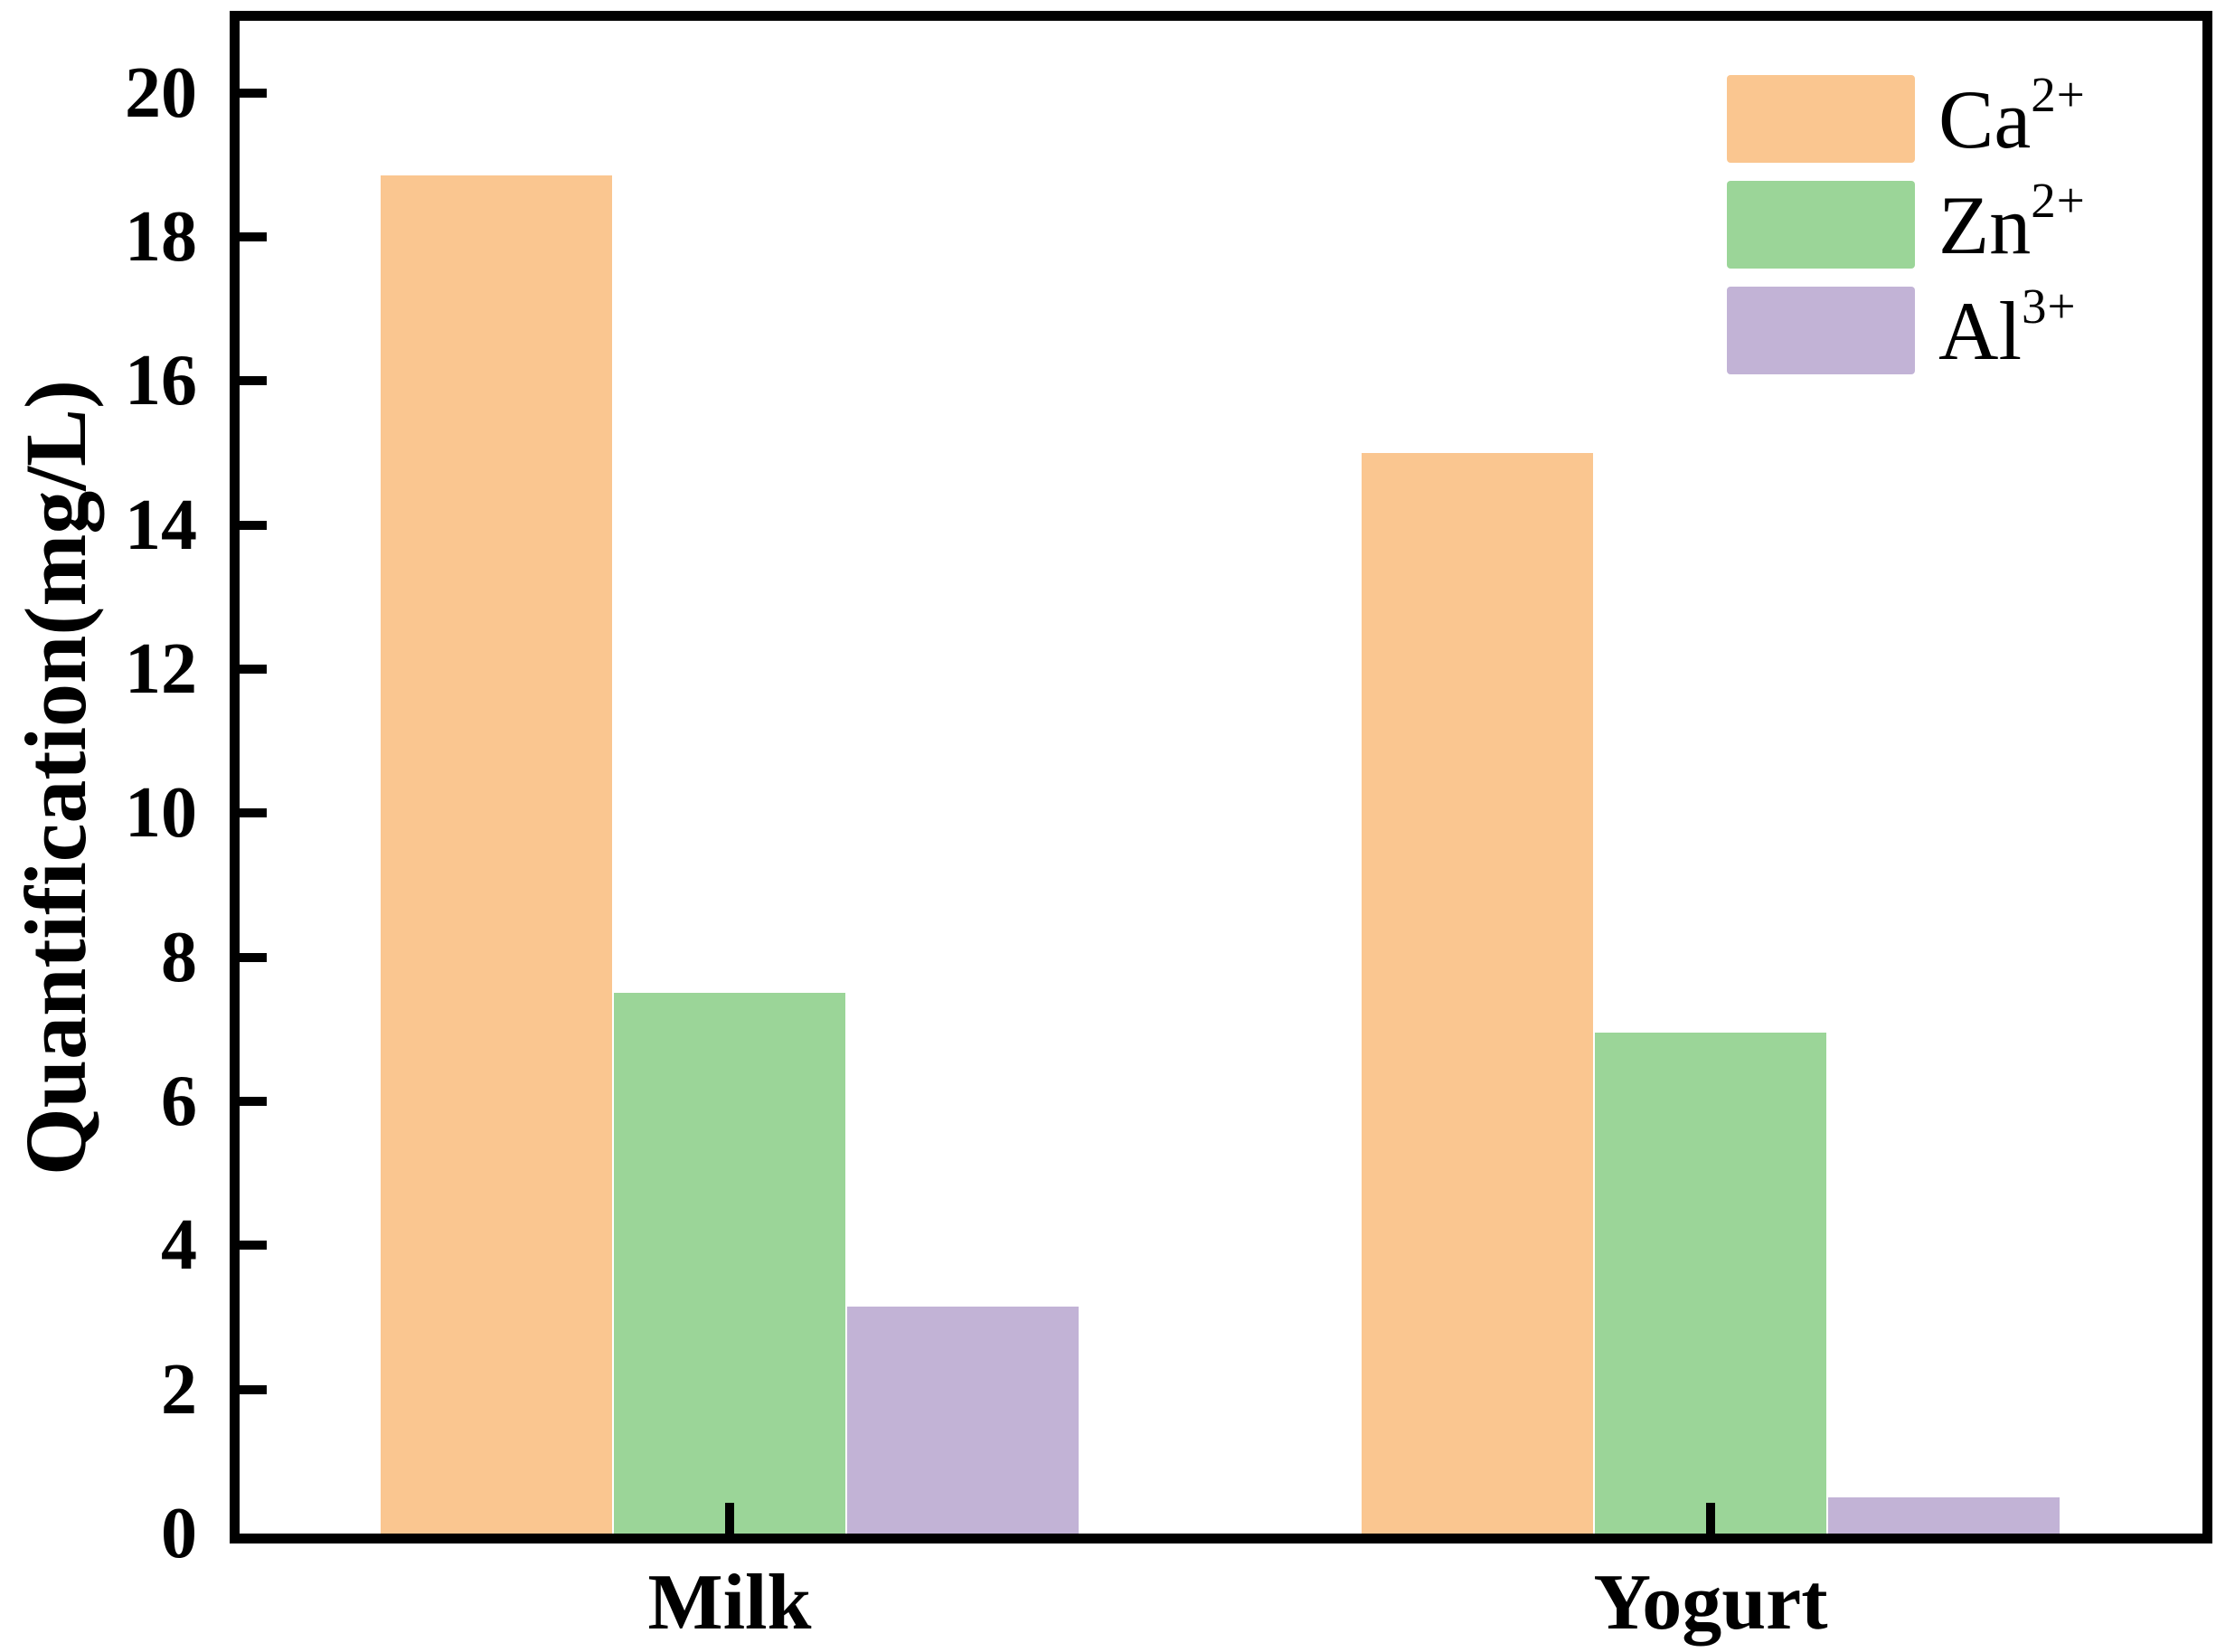 The height and width of the screenshot is (1652, 2216). Describe the element at coordinates (1710, 1283) in the screenshot. I see `bar-yogurt-zn2+` at that location.